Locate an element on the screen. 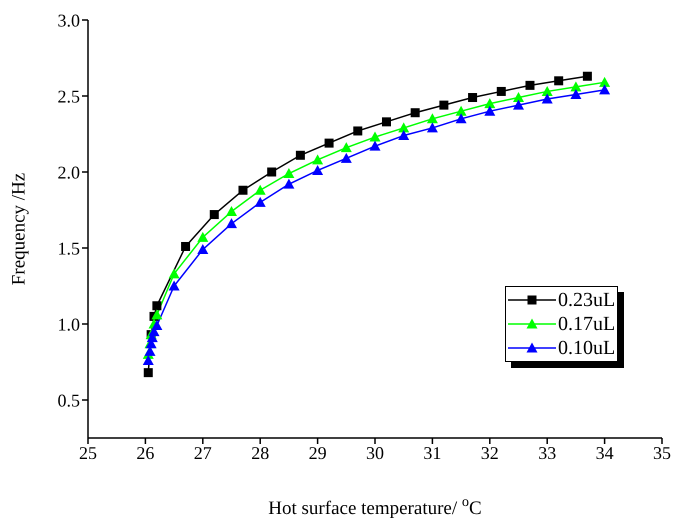  y-tick-label: 2.5 is located at coordinates (69, 96).